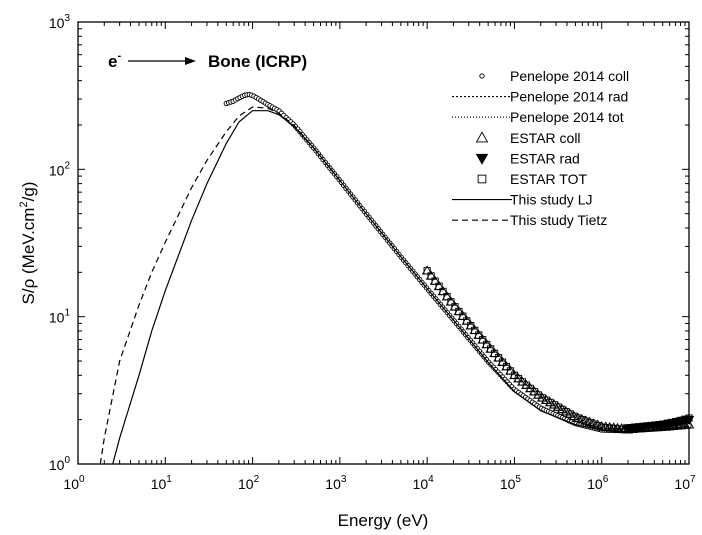 This screenshot has width=702, height=535. What do you see at coordinates (190, 61) in the screenshot?
I see `title-arrowhead` at bounding box center [190, 61].